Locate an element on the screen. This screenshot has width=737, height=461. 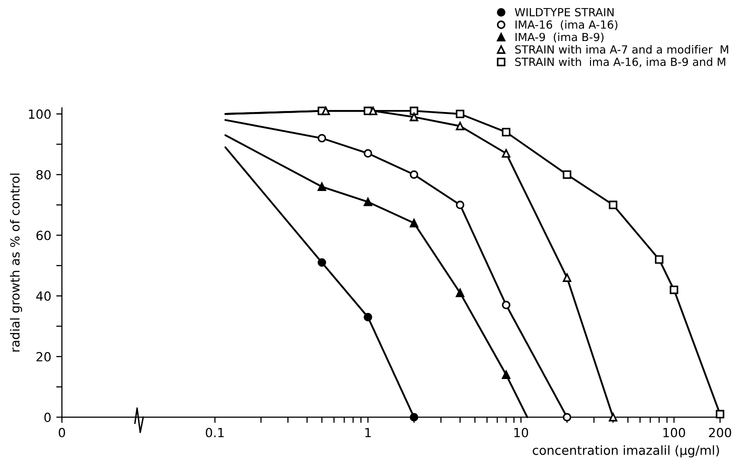
y-tick-label: 20 is located at coordinates (43, 357).